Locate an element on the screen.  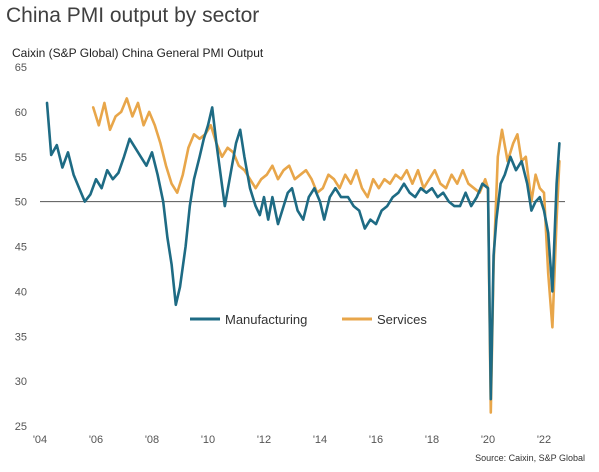
y-tick-label: 65 is located at coordinates (21, 68).